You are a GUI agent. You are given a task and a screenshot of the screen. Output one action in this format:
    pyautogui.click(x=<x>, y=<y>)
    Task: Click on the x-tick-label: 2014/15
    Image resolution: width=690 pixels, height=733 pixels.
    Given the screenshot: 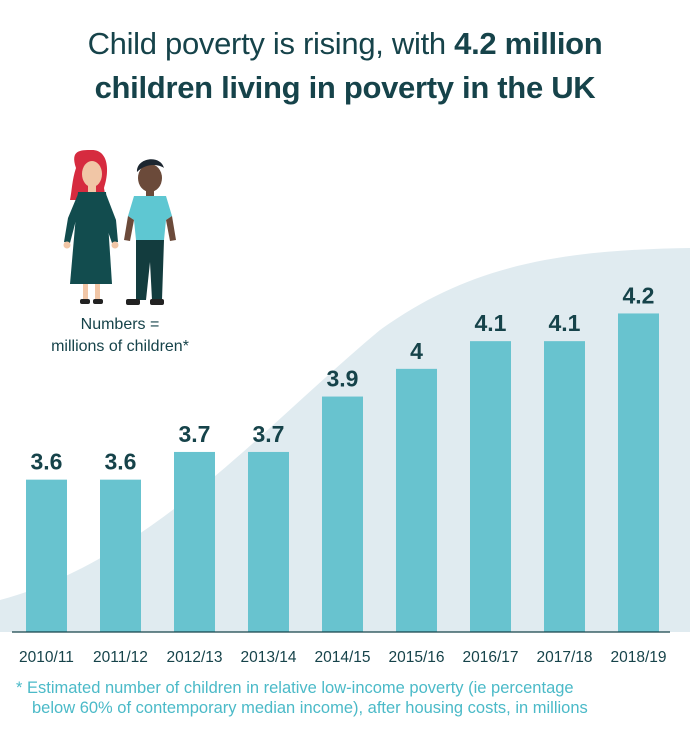 What is the action you would take?
    pyautogui.click(x=342, y=657)
    